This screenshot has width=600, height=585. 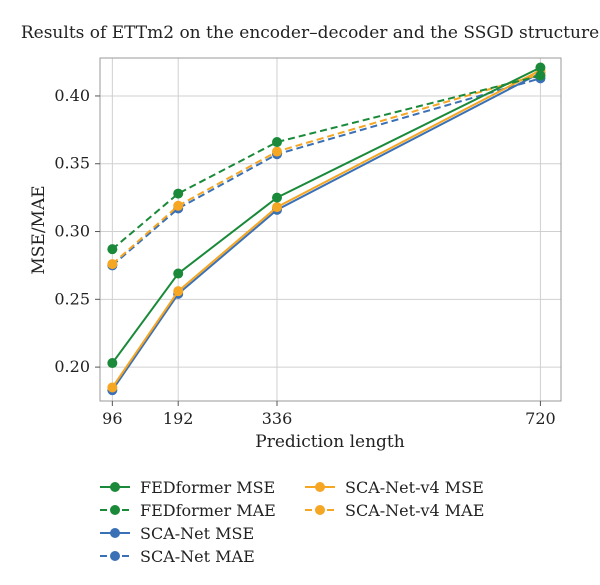 What do you see at coordinates (178, 418) in the screenshot?
I see `x-tick-label: 192` at bounding box center [178, 418].